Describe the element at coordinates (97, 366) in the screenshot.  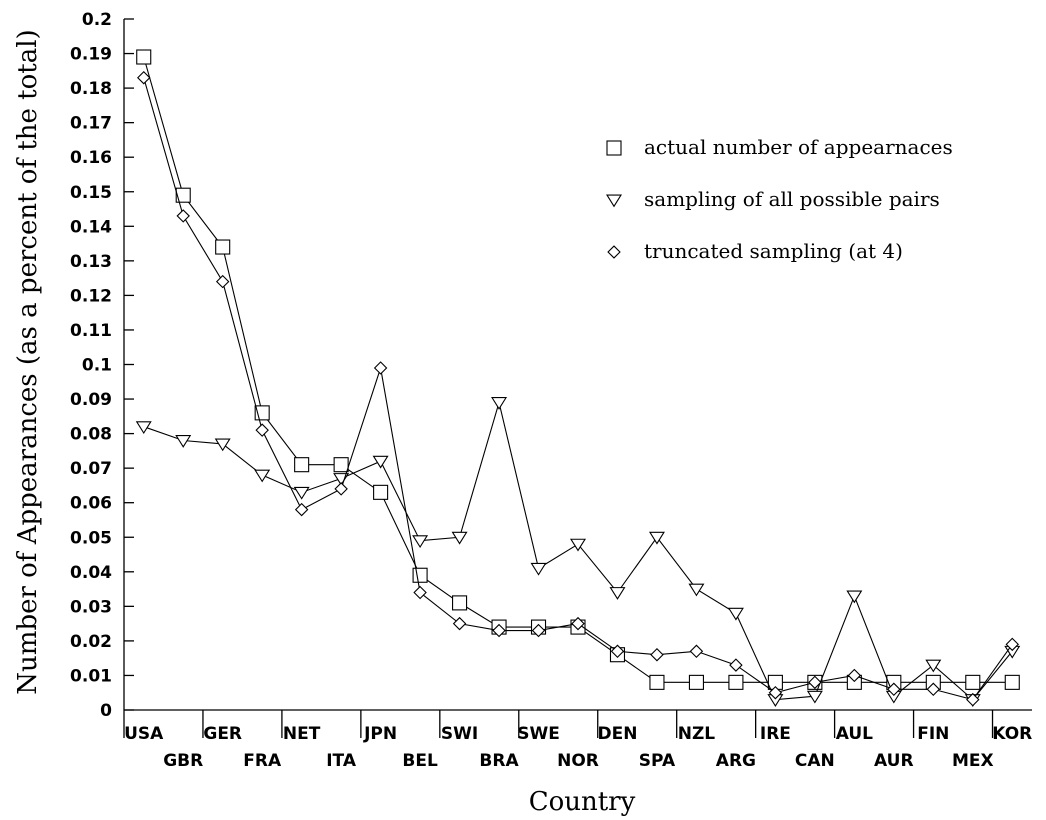
I see `y-tick-label: 0.1` at that location.